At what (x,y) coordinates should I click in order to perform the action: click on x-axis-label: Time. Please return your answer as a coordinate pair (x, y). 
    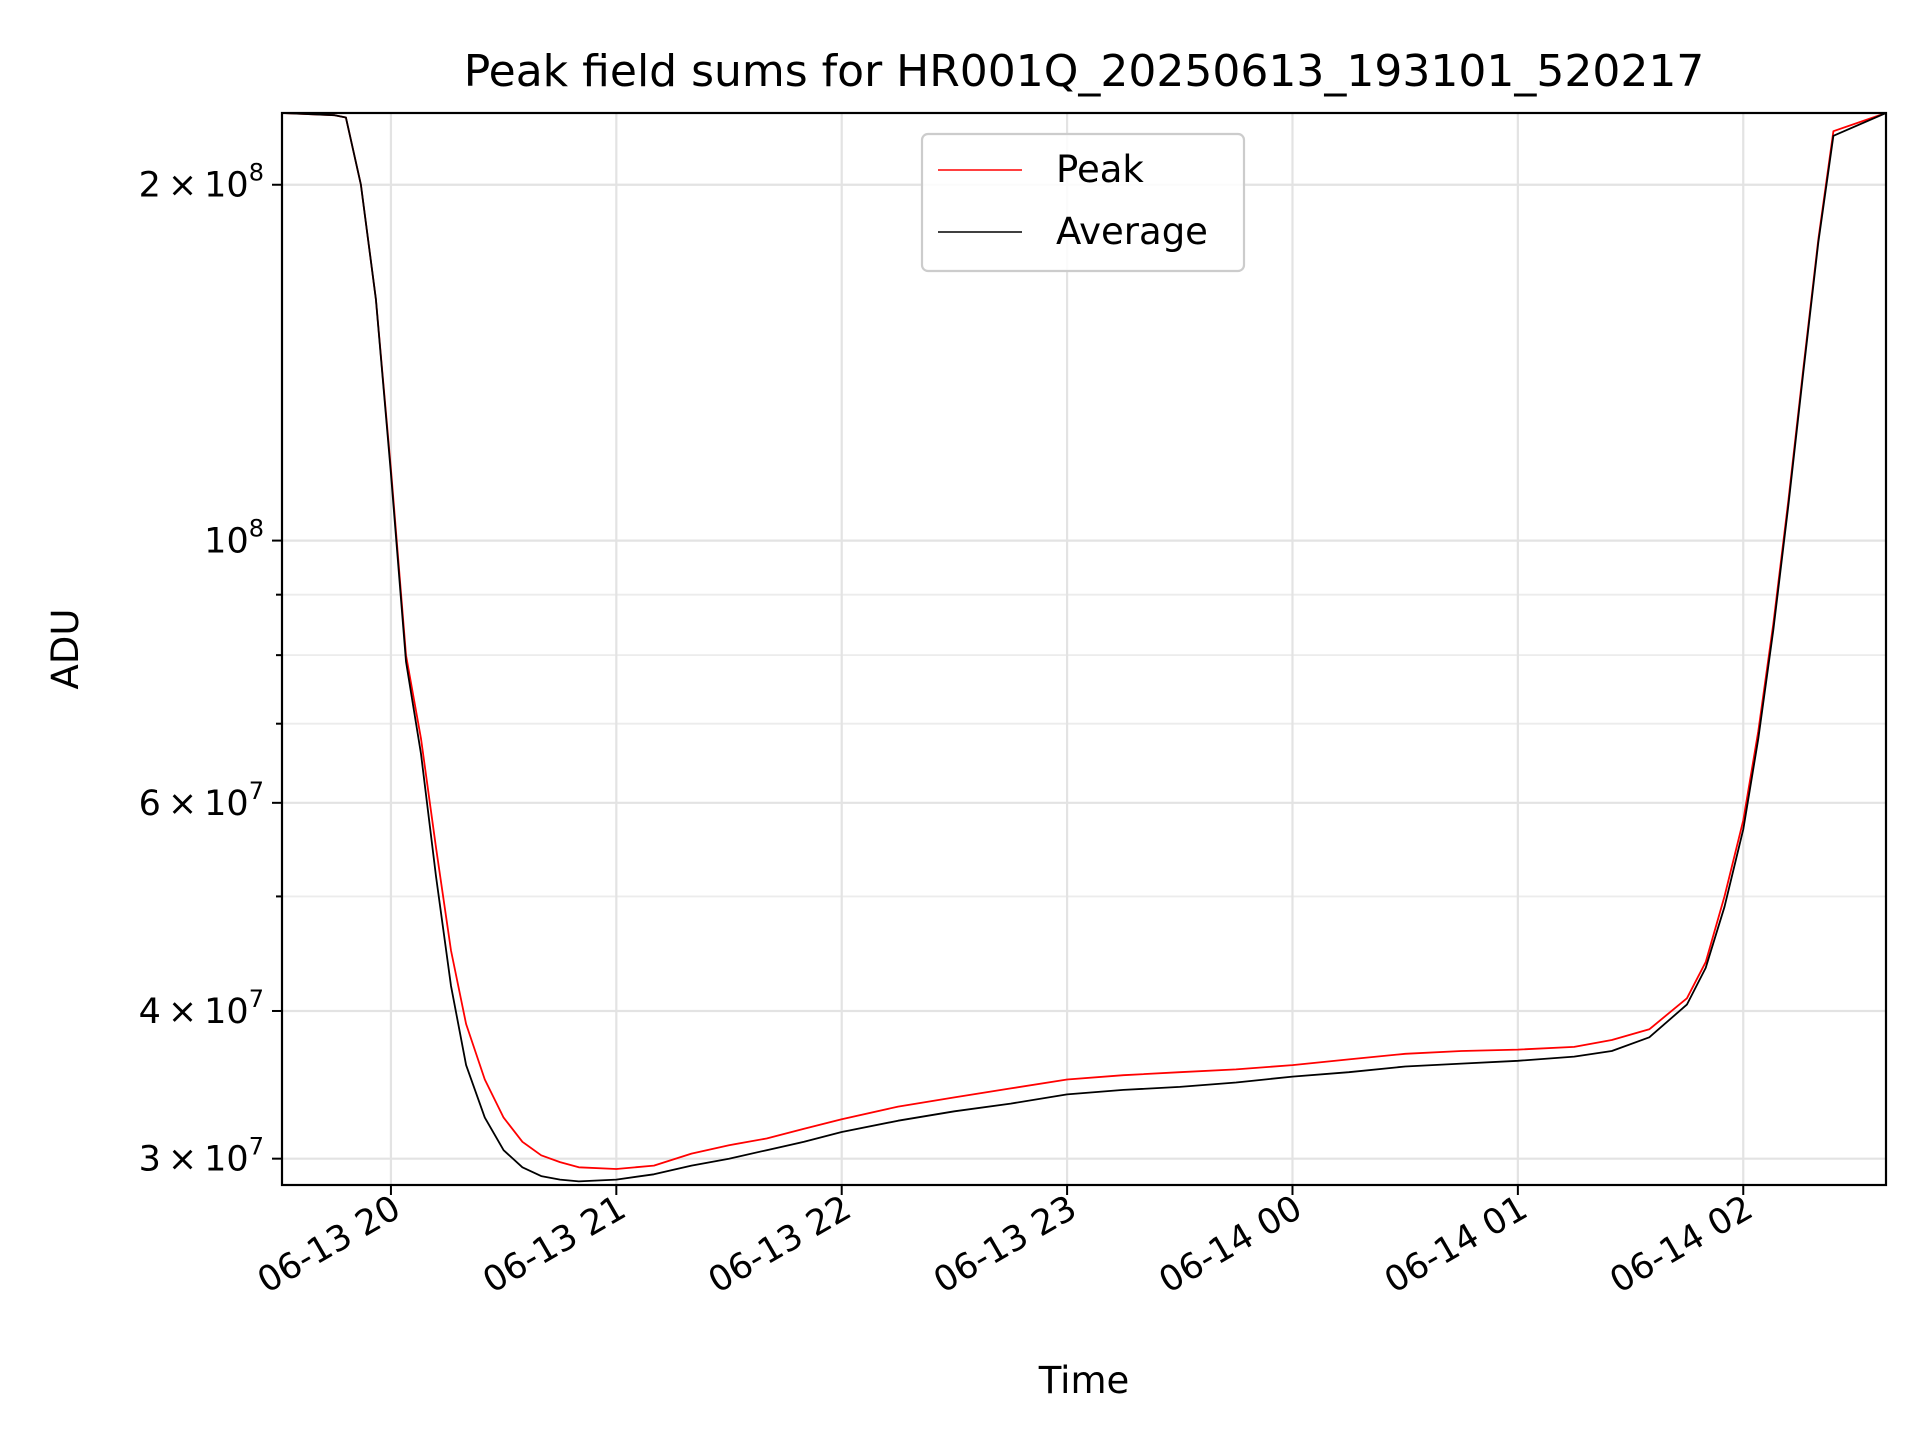
    Looking at the image, I should click on (1084, 1380).